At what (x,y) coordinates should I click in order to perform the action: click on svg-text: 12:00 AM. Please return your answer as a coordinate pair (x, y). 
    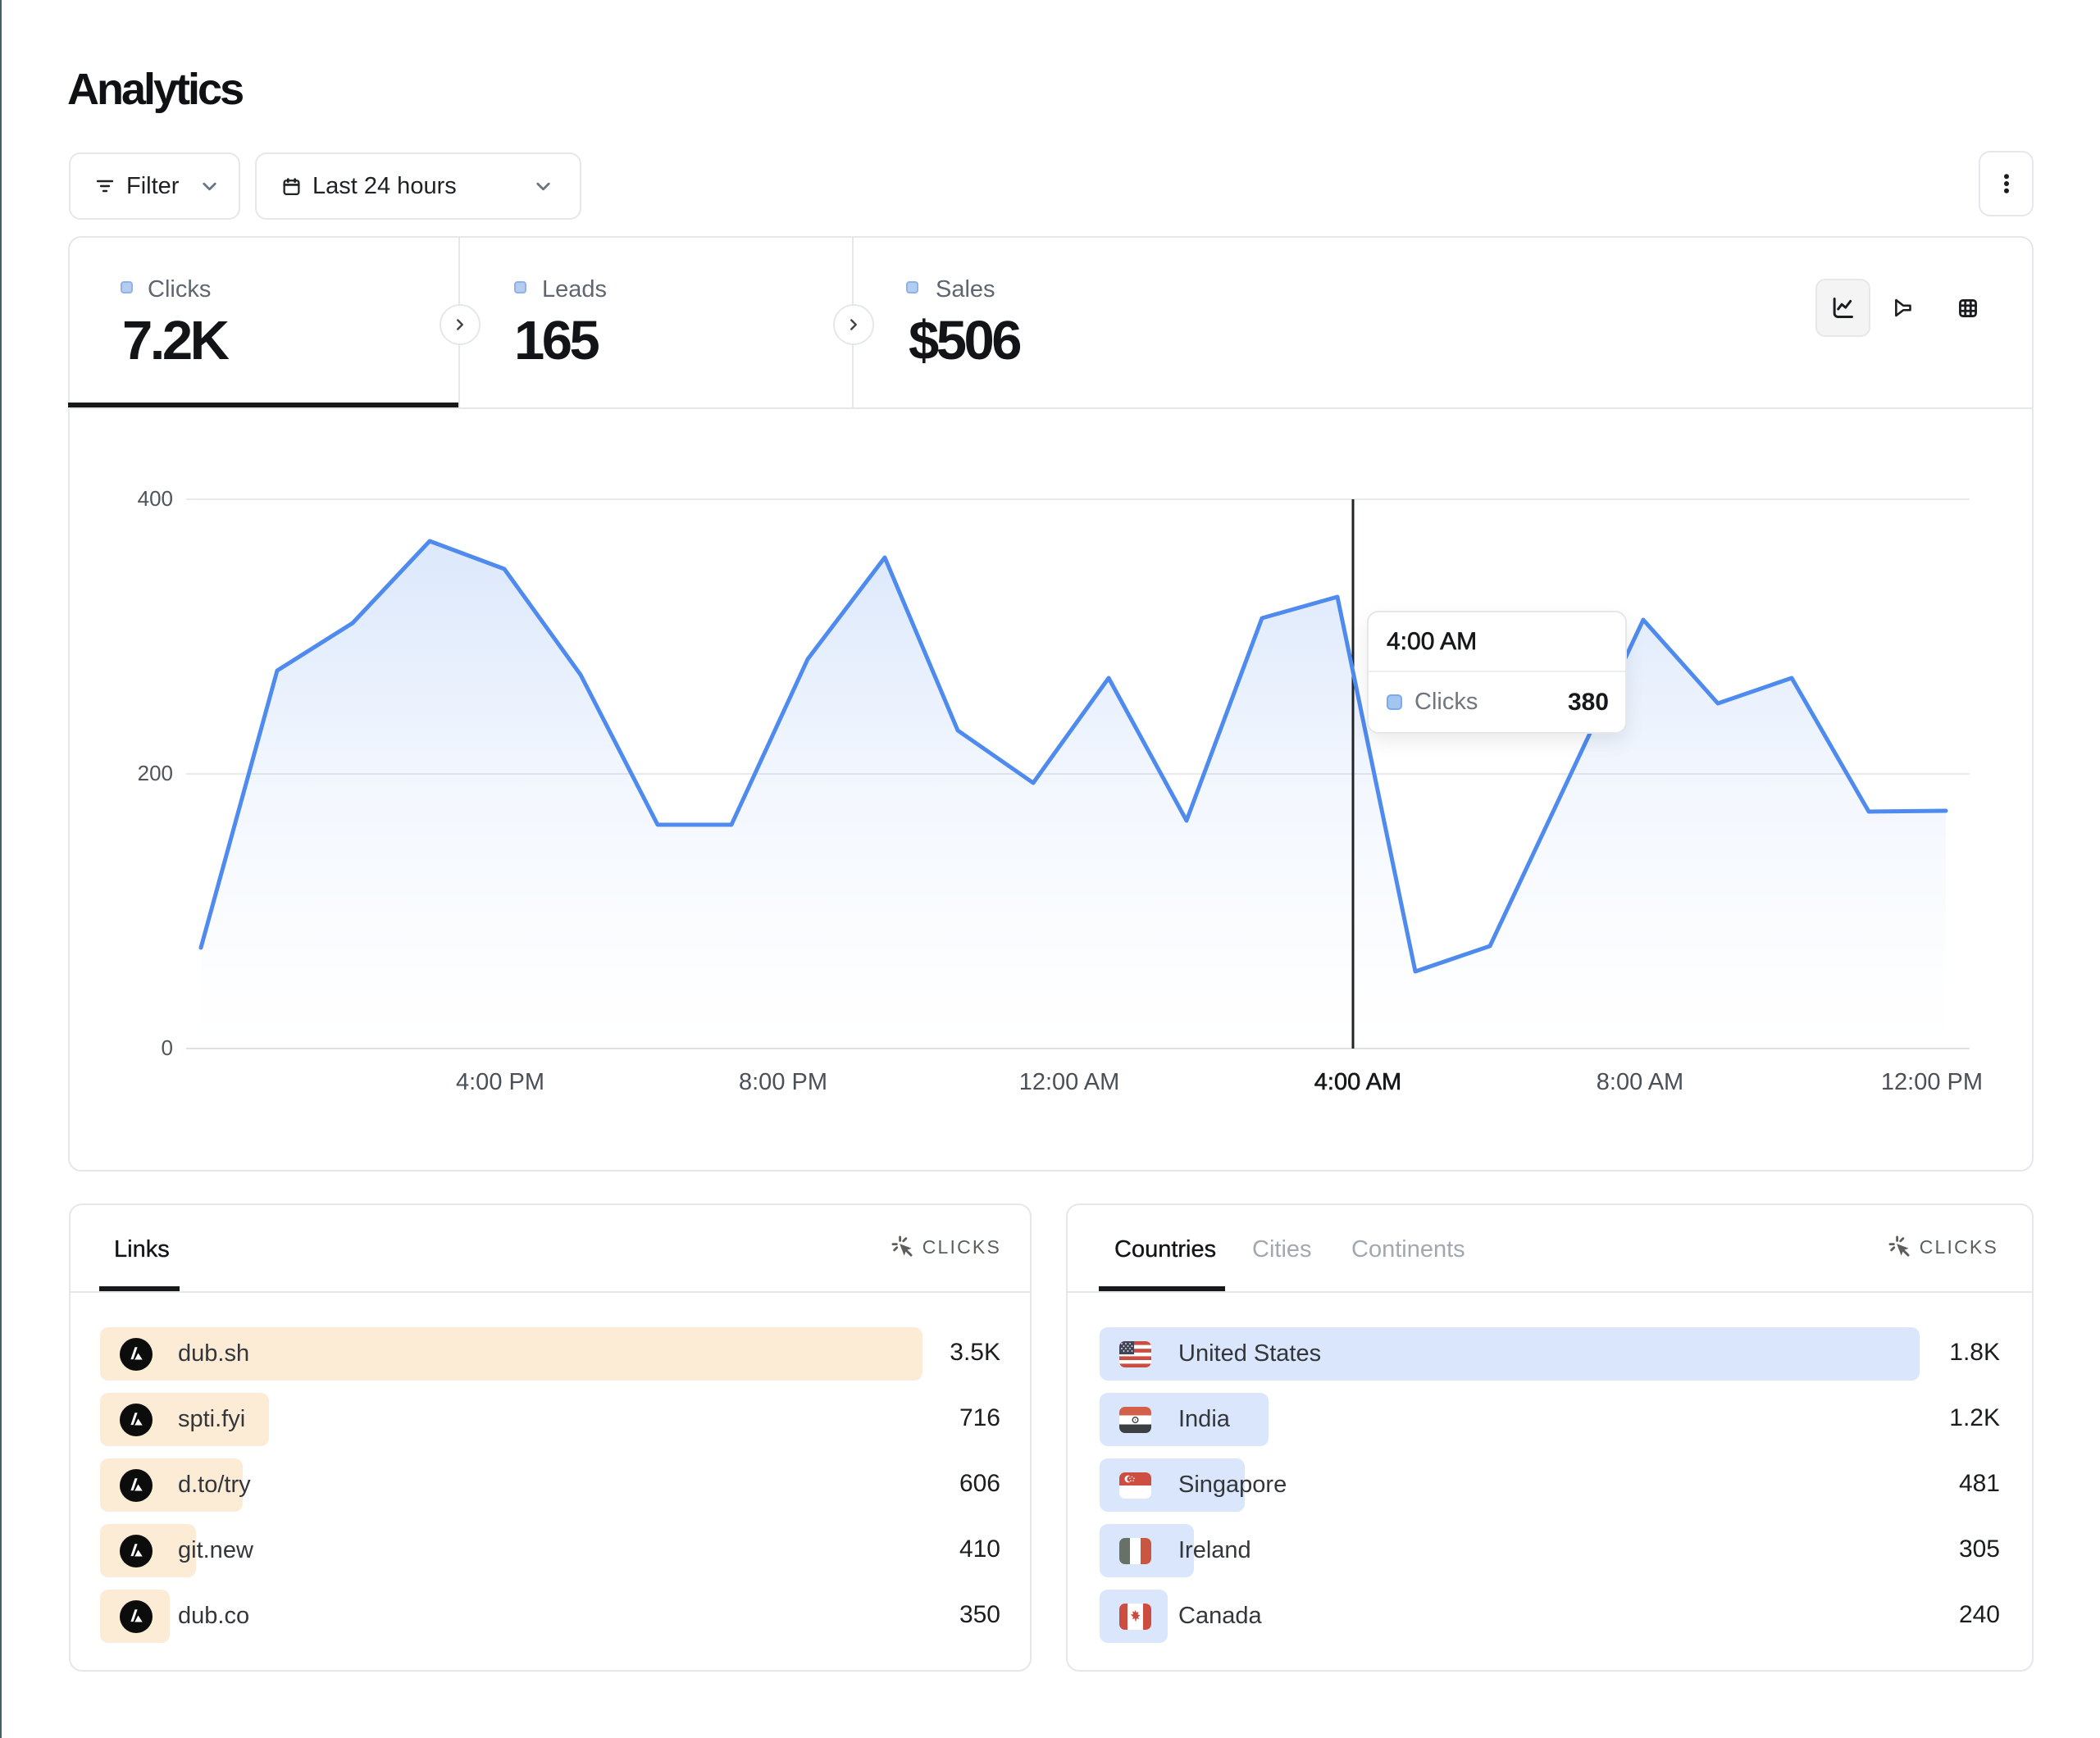
    Looking at the image, I should click on (1069, 1082).